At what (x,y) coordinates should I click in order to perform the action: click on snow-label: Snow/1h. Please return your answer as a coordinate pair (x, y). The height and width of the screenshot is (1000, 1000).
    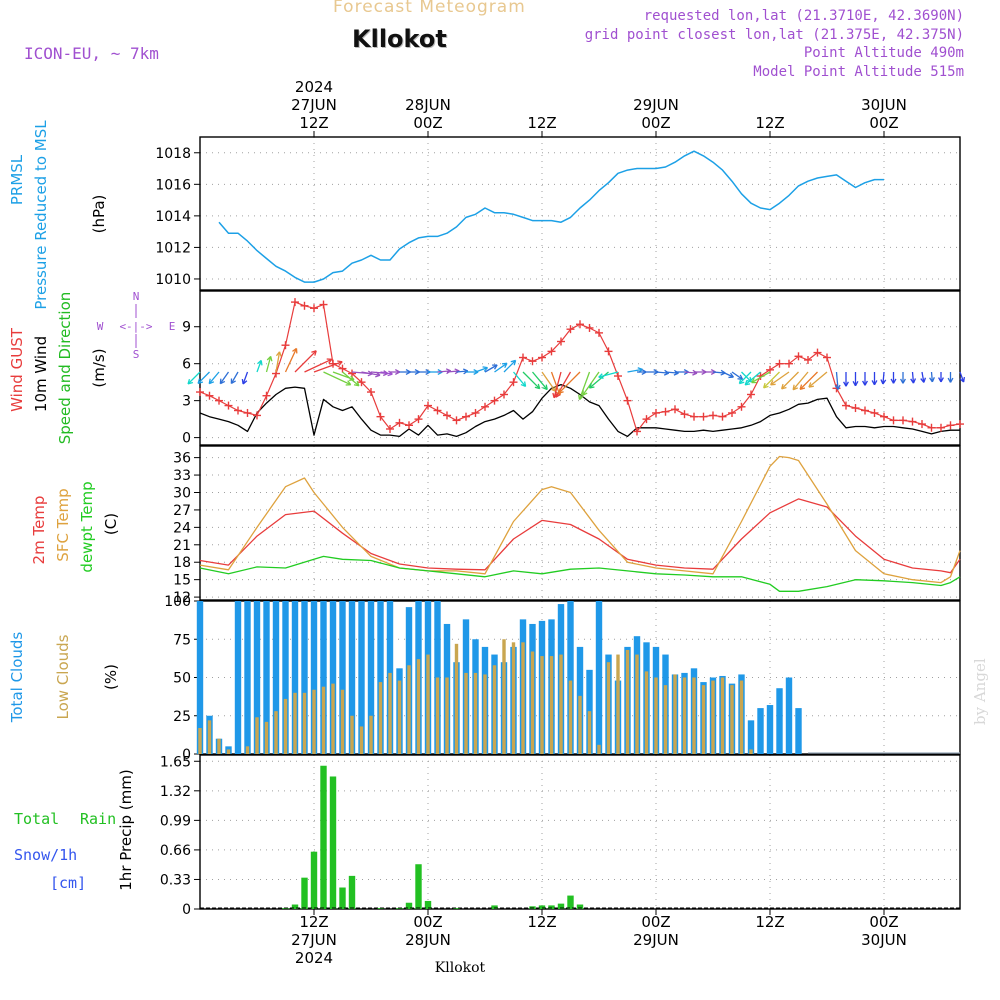
    Looking at the image, I should click on (45, 855).